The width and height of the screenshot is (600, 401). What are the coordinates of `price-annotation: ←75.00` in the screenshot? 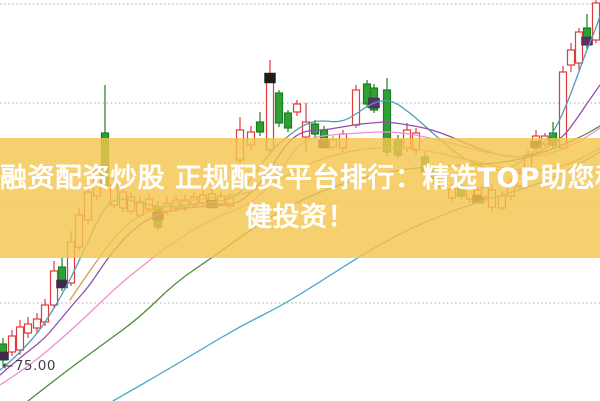 It's located at (29, 366).